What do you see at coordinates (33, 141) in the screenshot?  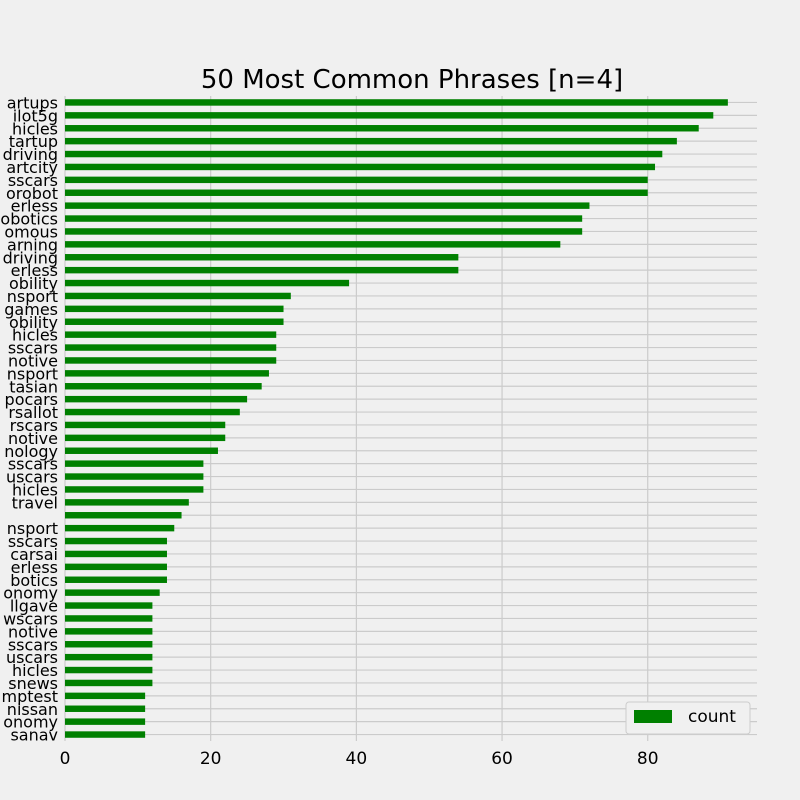 I see `category-label: tartup` at bounding box center [33, 141].